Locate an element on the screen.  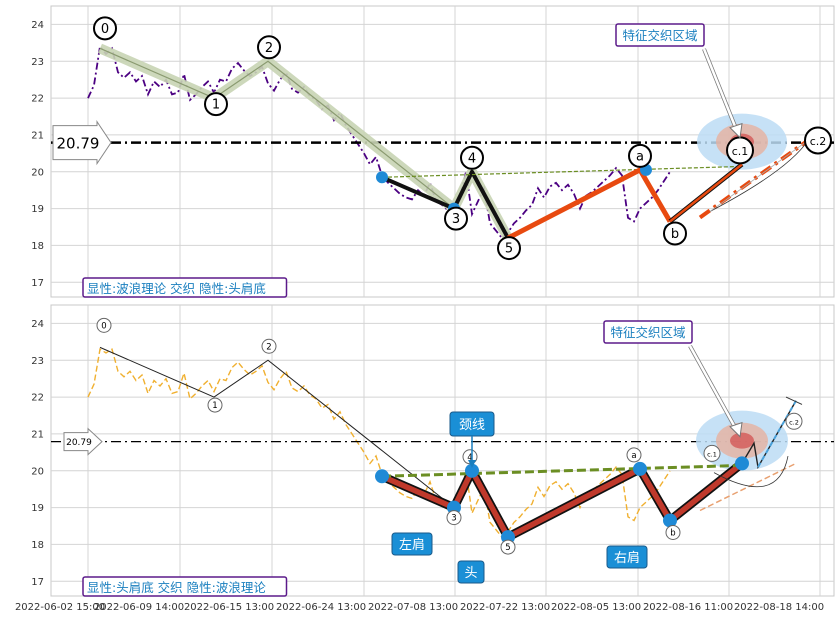
left-shoulder-tag: 左肩 is located at coordinates (412, 545).